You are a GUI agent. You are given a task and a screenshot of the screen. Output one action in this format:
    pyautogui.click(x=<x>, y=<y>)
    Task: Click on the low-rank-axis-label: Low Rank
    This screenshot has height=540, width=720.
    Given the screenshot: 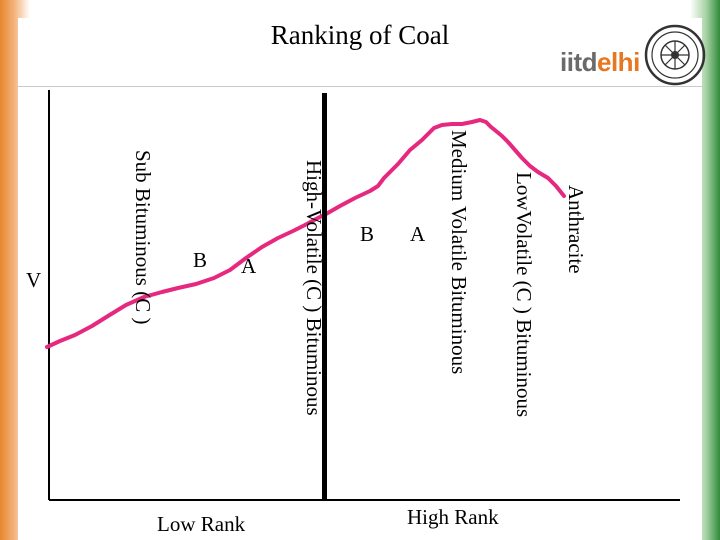 What is the action you would take?
    pyautogui.click(x=201, y=524)
    